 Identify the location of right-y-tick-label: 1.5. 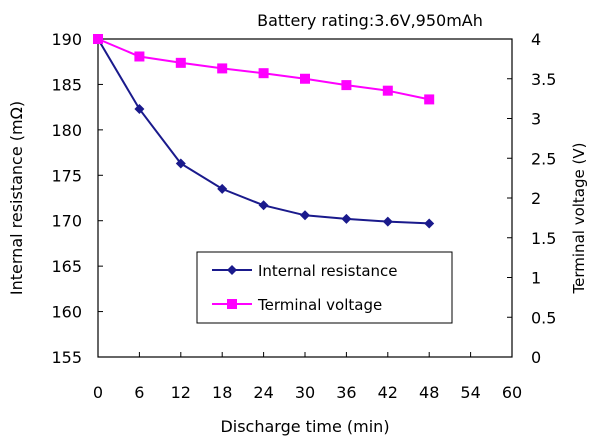
(543, 238).